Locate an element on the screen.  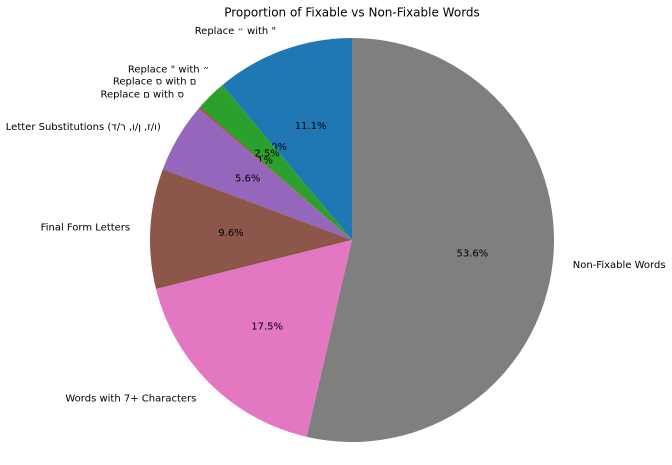
percent-label: 53.6% is located at coordinates (473, 254).